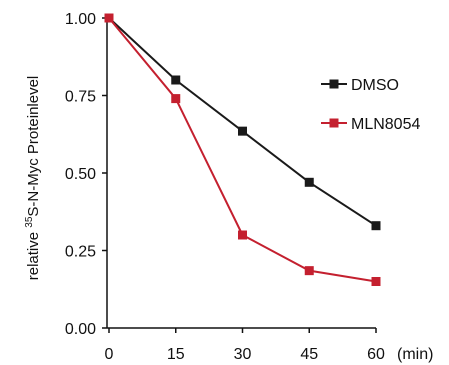 The height and width of the screenshot is (365, 449). What do you see at coordinates (109, 354) in the screenshot?
I see `x-tick-label: 0` at bounding box center [109, 354].